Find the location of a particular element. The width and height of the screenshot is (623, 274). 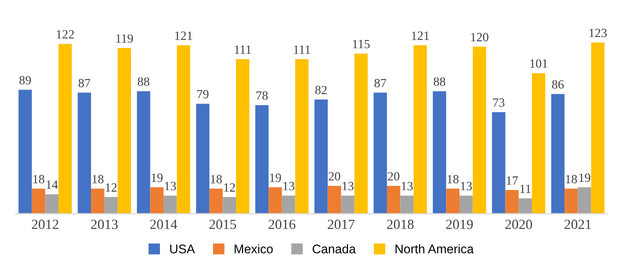

data-label: 79 is located at coordinates (202, 94).